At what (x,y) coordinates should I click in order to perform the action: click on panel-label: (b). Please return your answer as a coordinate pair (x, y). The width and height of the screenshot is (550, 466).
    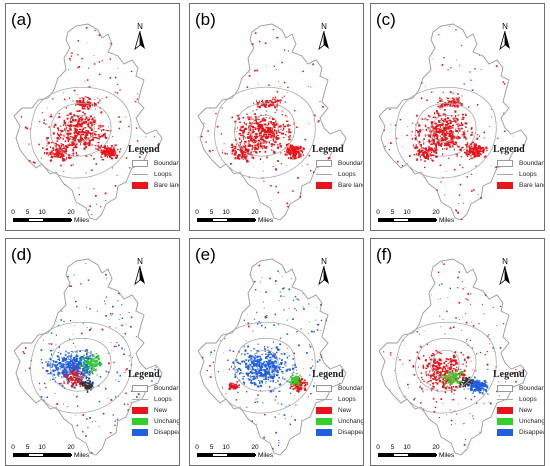
    Looking at the image, I should click on (205, 19).